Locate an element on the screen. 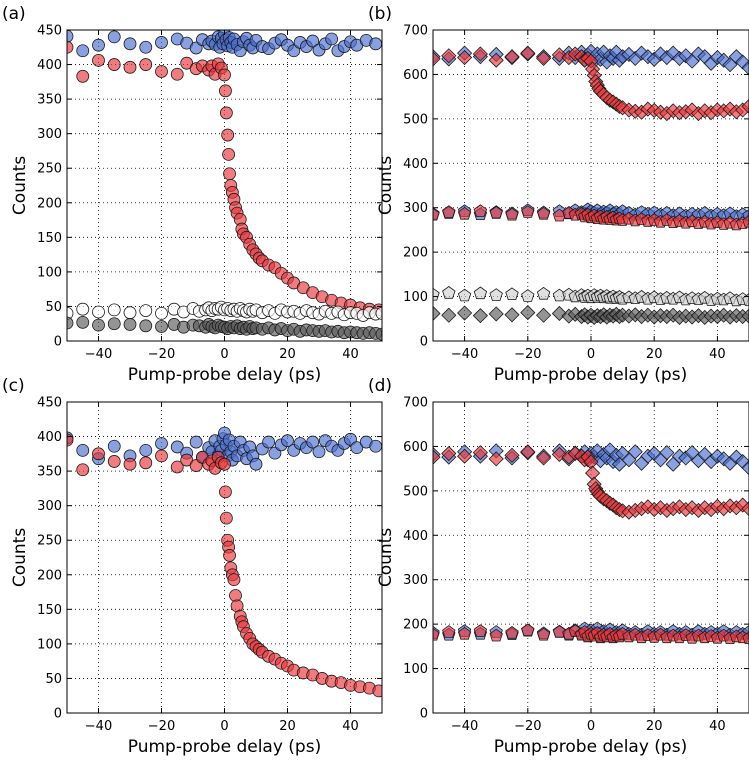  panel-a-y-tick-label: 250 is located at coordinates (49, 169).